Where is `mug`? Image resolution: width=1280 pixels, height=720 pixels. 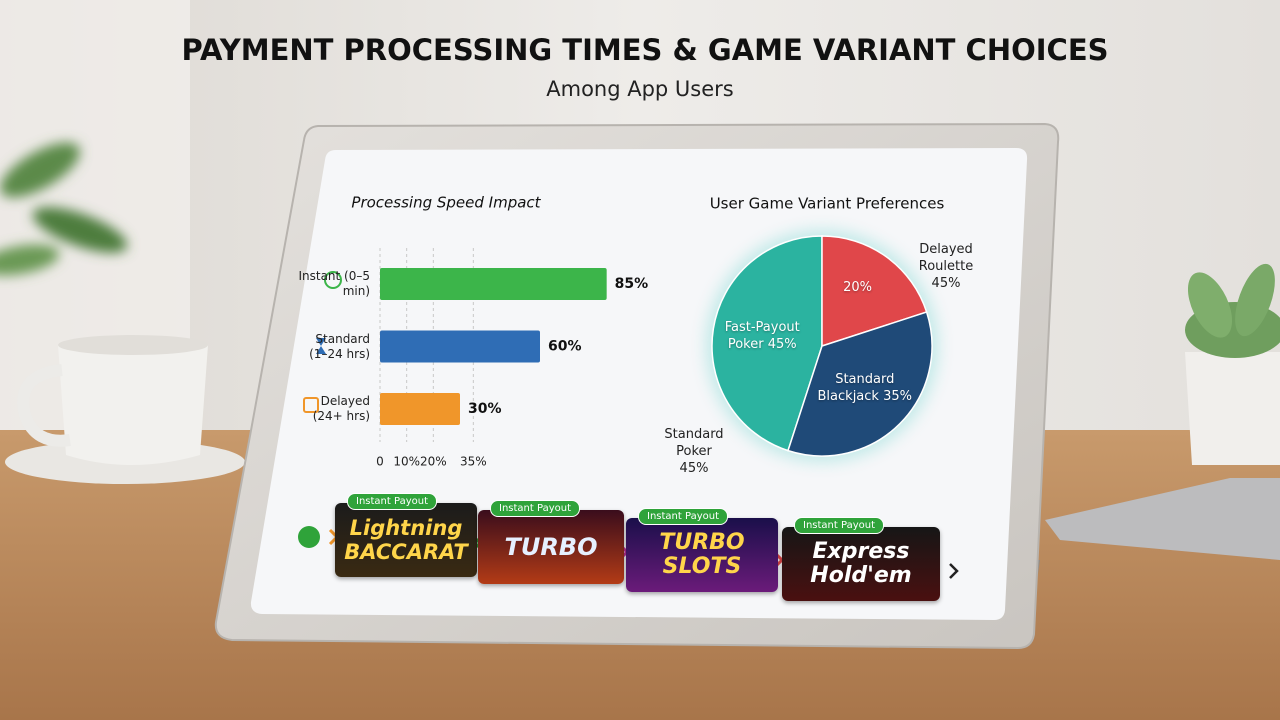 mug is located at coordinates (125, 409).